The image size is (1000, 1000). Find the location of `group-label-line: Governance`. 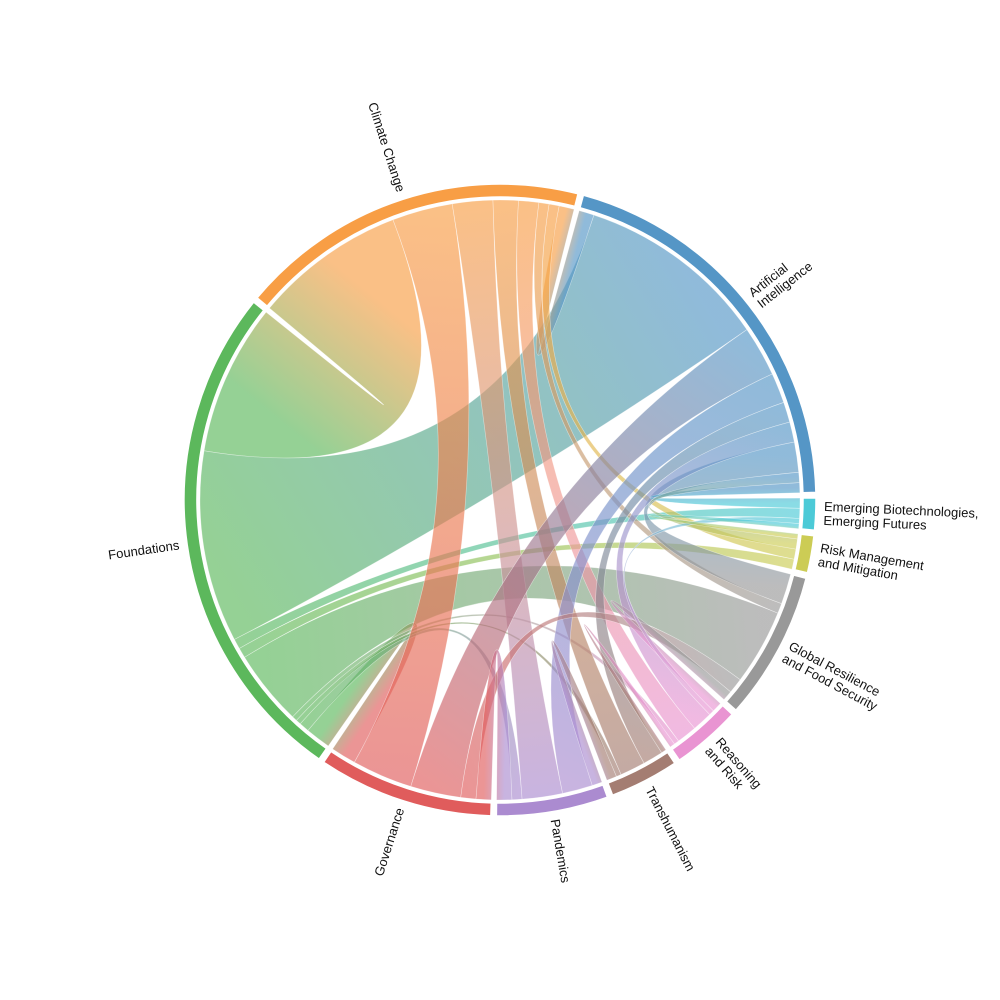

group-label-line: Governance is located at coordinates (389, 842).